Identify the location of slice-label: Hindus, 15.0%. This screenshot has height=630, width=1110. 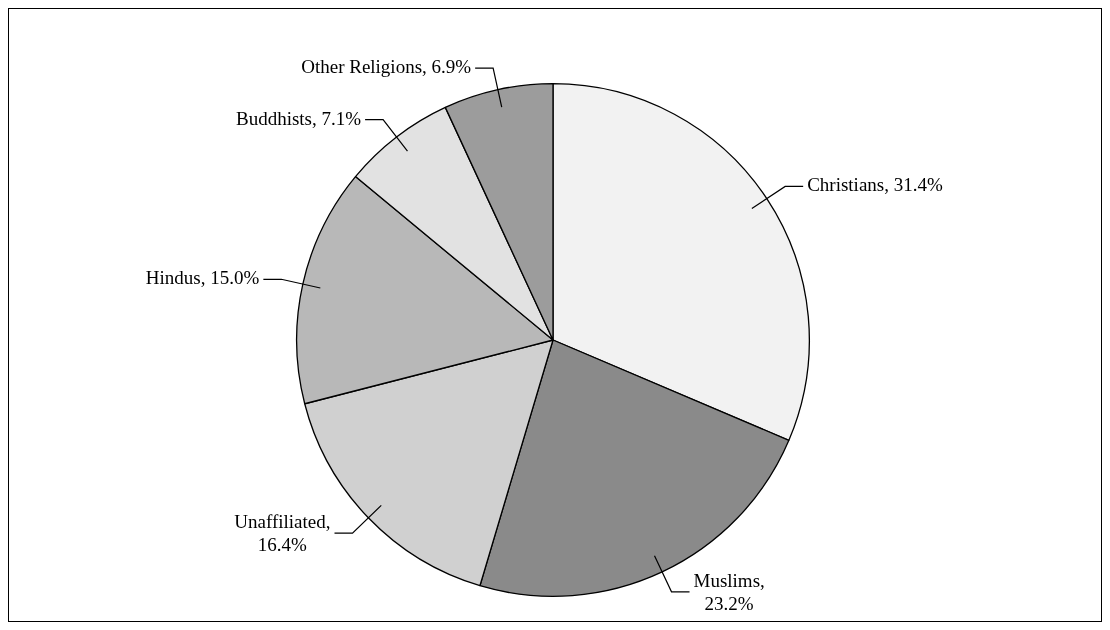
(202, 278).